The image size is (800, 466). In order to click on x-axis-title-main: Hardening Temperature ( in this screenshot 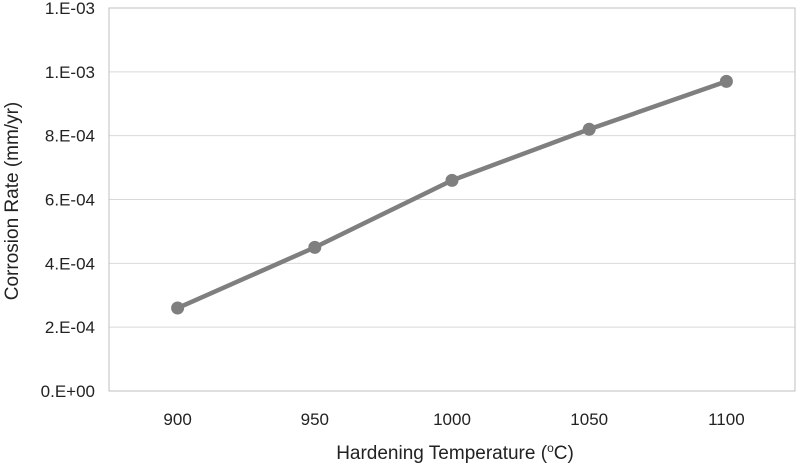, I will do `click(442, 453)`.